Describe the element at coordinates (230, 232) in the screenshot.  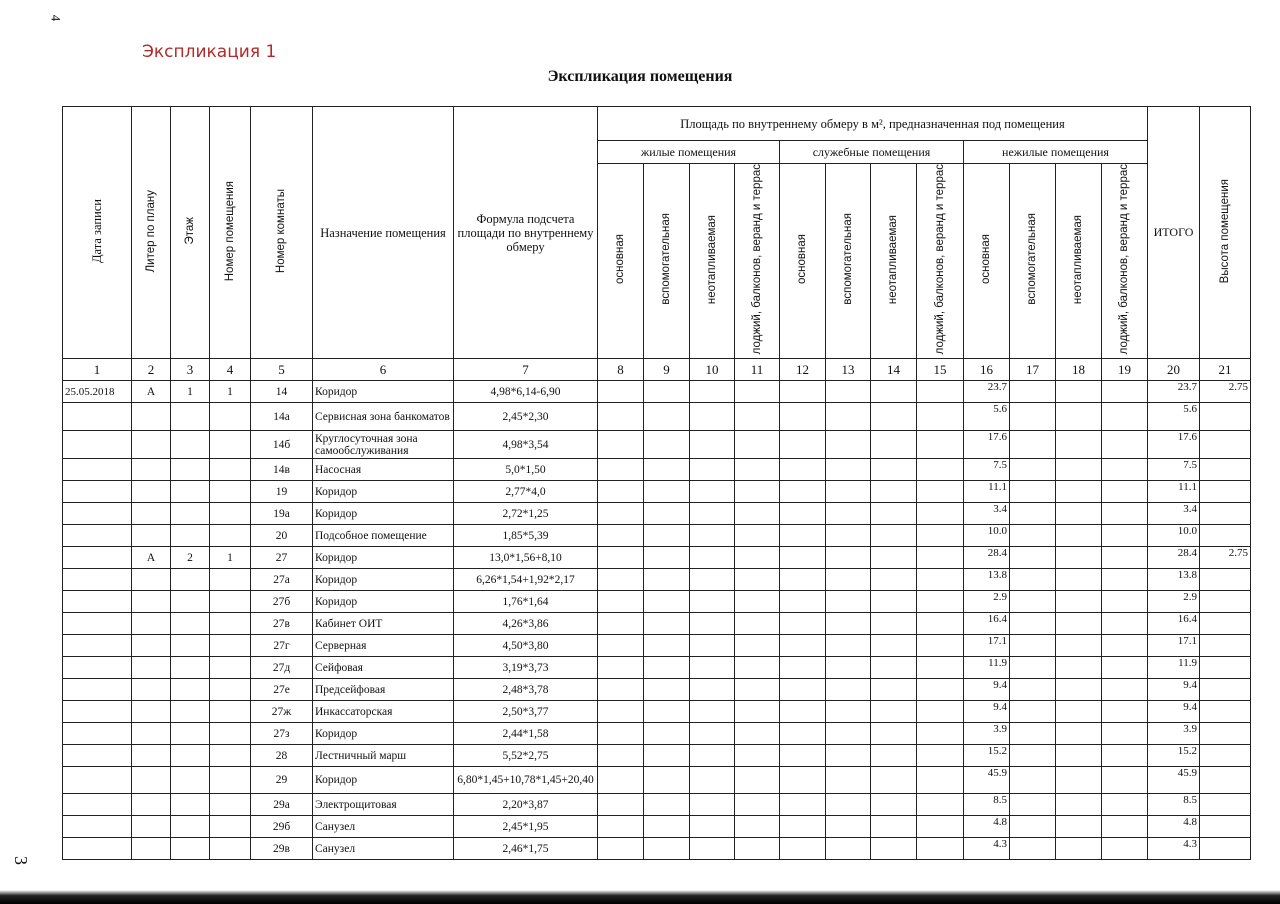
I see `header-premise-number: Номер помещения` at that location.